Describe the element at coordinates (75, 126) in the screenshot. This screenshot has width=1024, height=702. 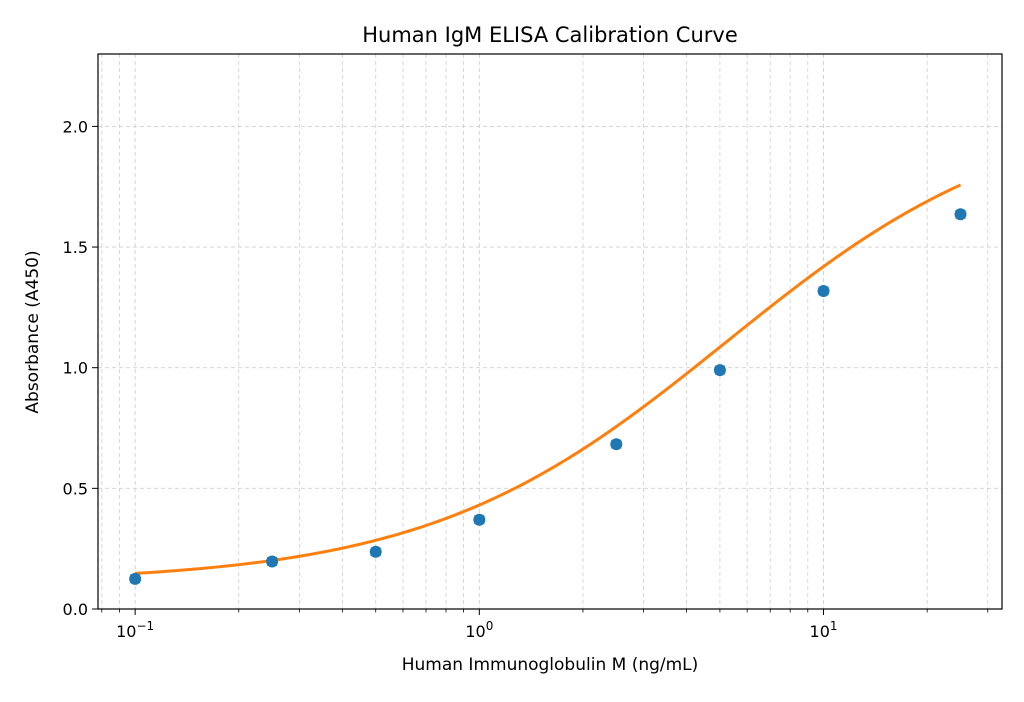
I see `y-tick-label: 2.0` at that location.